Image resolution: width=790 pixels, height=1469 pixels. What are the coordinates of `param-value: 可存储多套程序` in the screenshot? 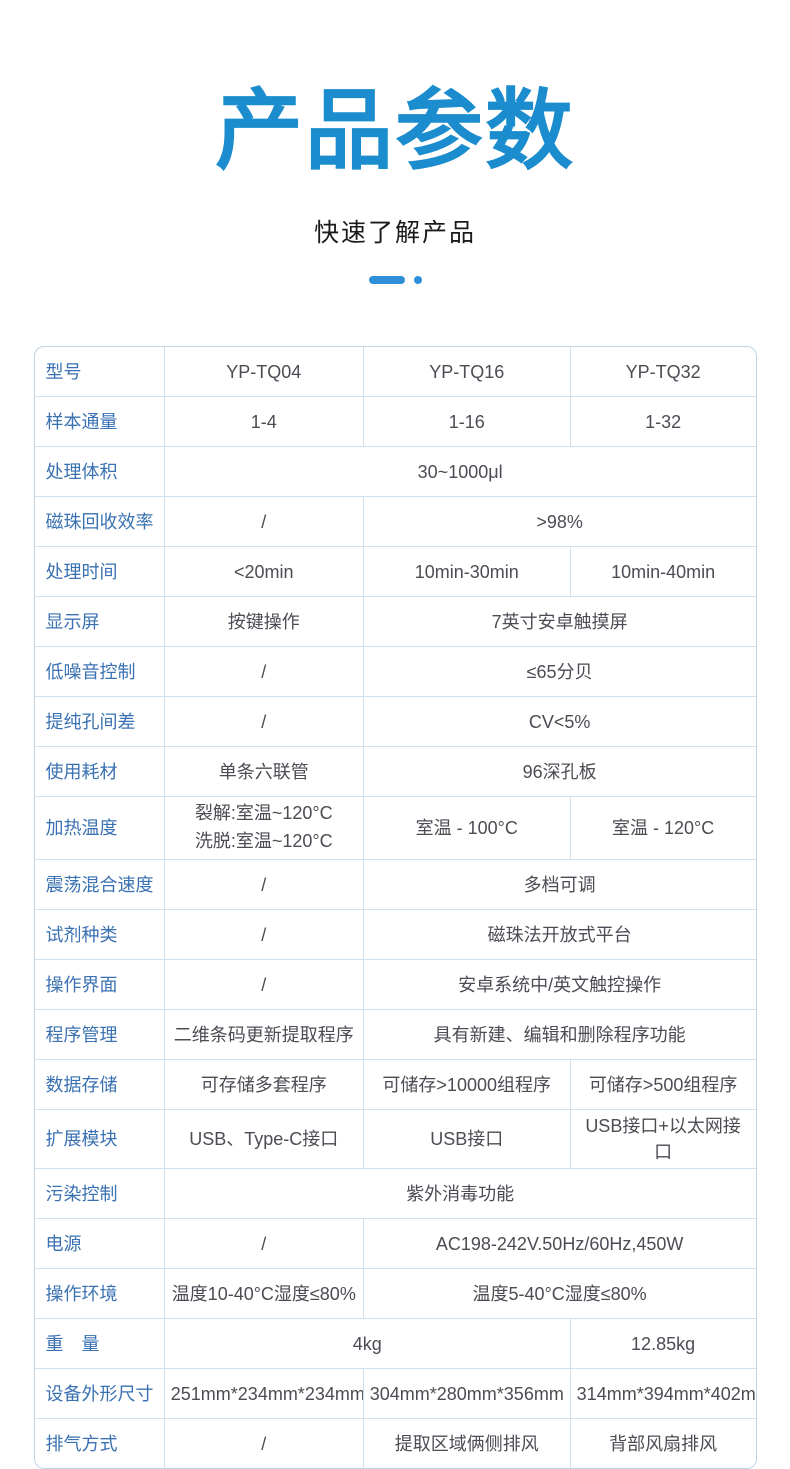 It's located at (263, 1085).